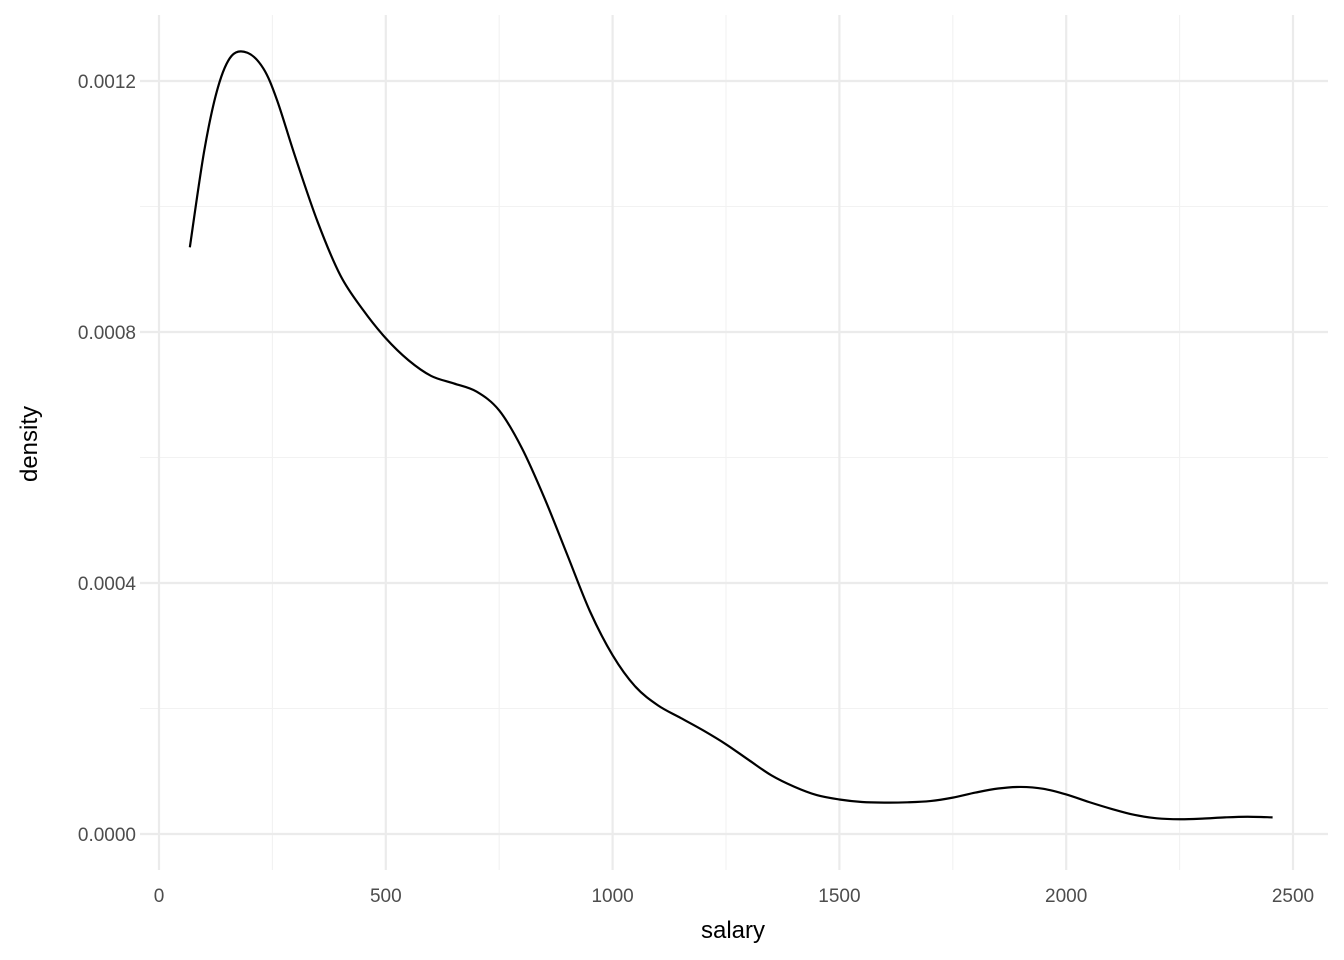 The height and width of the screenshot is (960, 1344). What do you see at coordinates (107, 459) in the screenshot?
I see `y-axis-ticks: 0.0000 0.0004 0.0008 0.0012` at bounding box center [107, 459].